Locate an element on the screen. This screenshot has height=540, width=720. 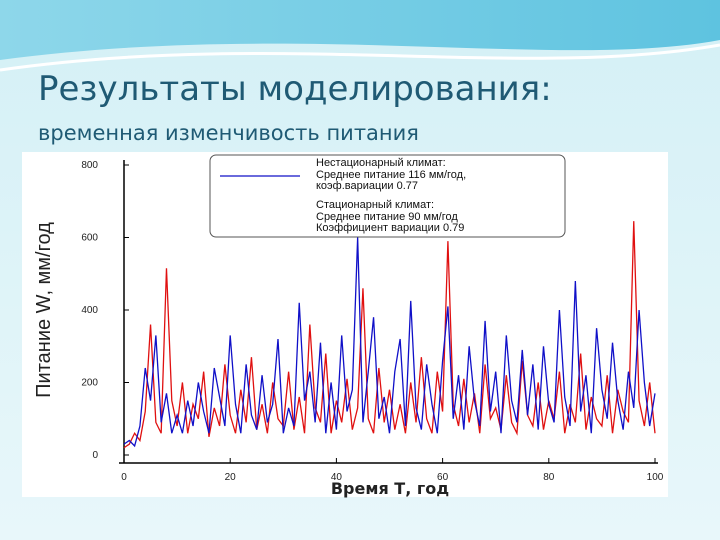
legend-entry: Стационарный климат: is located at coordinates (375, 205).